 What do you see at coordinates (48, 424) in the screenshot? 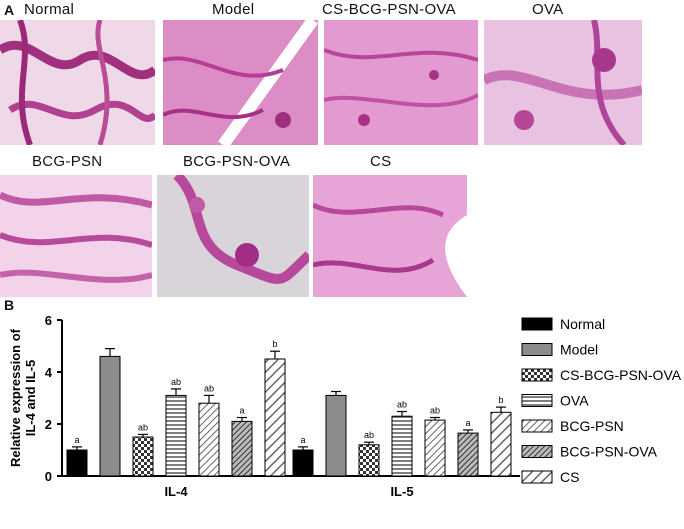
I see `y-tick-label: 2` at bounding box center [48, 424].